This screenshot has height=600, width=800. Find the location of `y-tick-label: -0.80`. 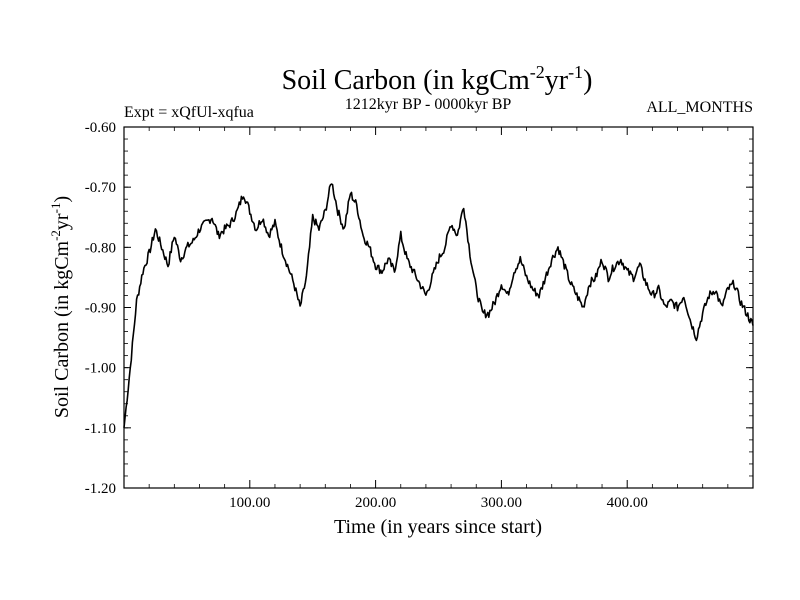

y-tick-label: -0.80 is located at coordinates (100, 248).